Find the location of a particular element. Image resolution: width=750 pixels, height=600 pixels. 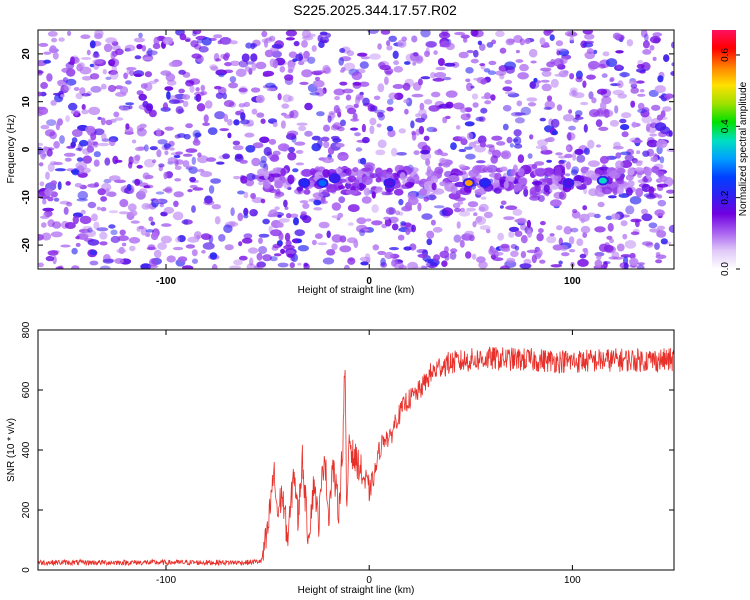

colorbar-ramp is located at coordinates (724, 149).